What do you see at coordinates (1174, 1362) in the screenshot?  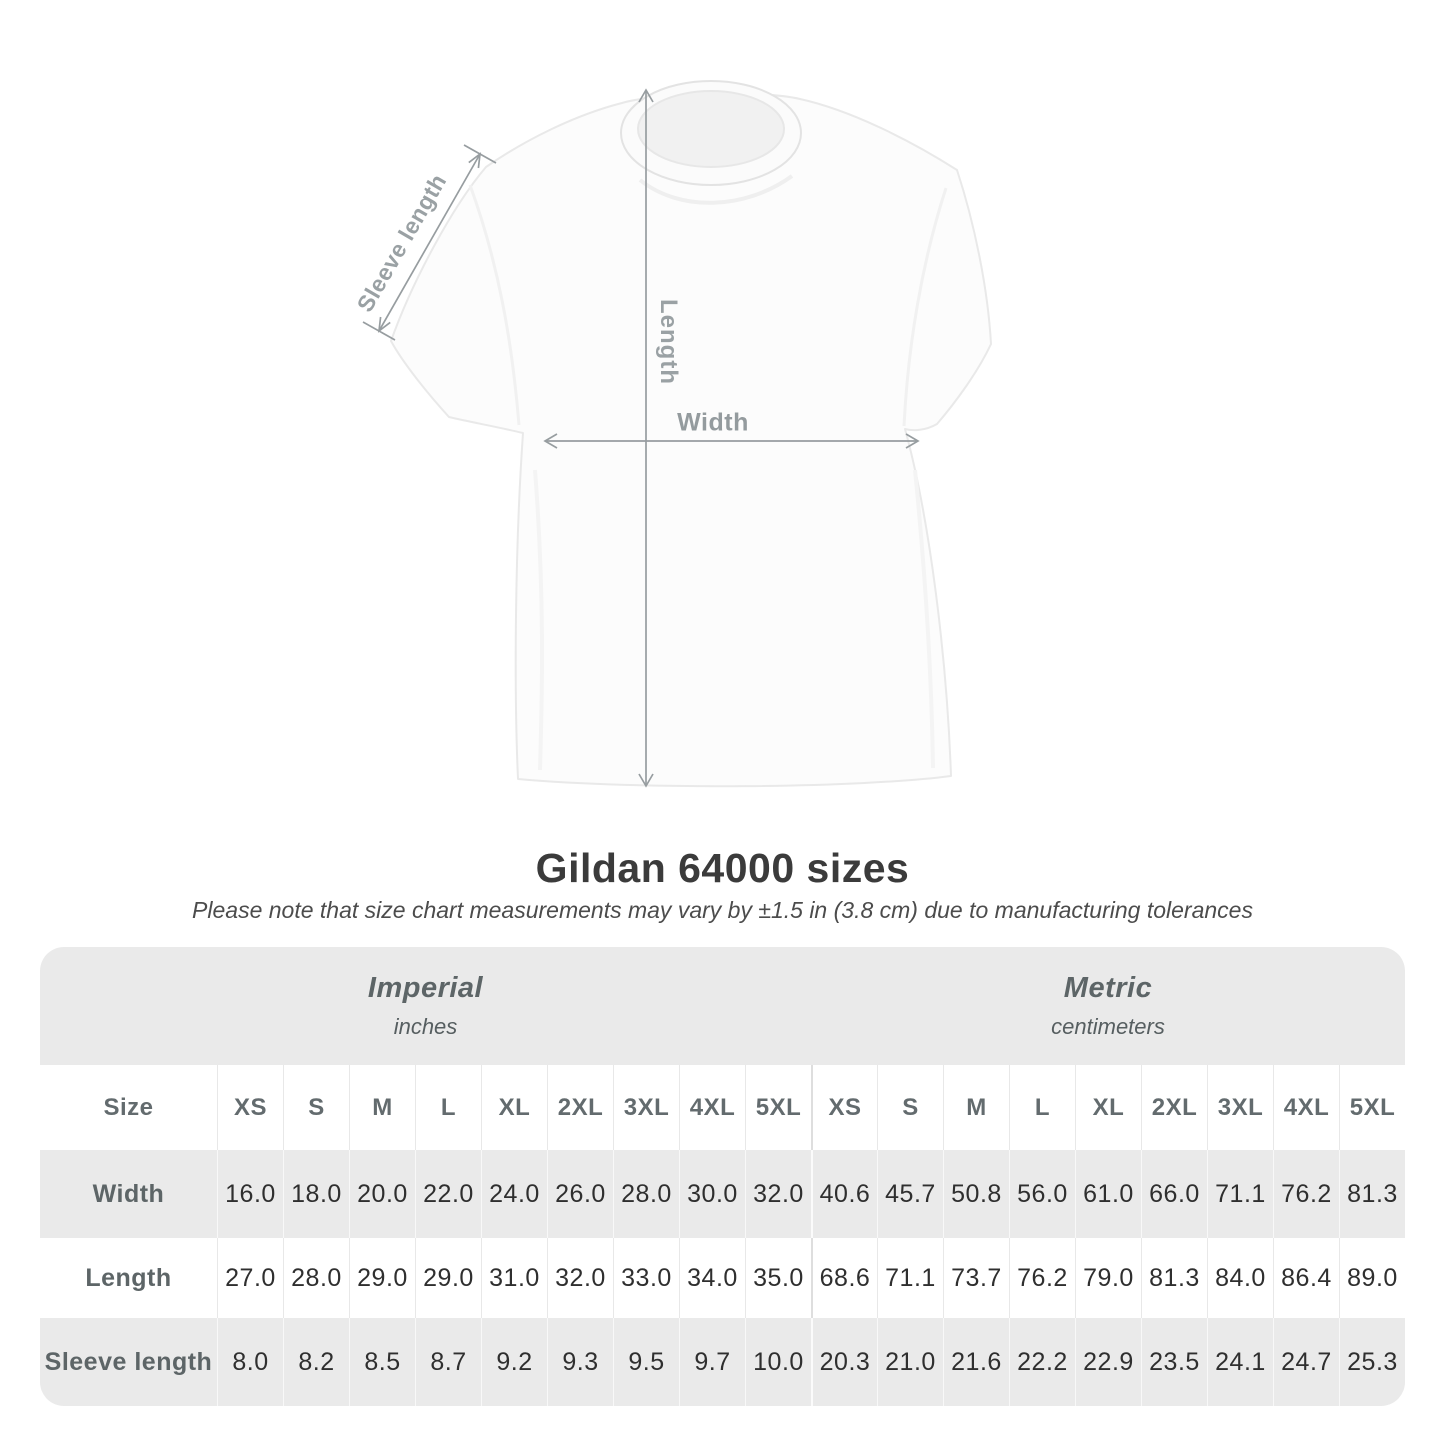 I see `measurement-value-metric: 23.5` at bounding box center [1174, 1362].